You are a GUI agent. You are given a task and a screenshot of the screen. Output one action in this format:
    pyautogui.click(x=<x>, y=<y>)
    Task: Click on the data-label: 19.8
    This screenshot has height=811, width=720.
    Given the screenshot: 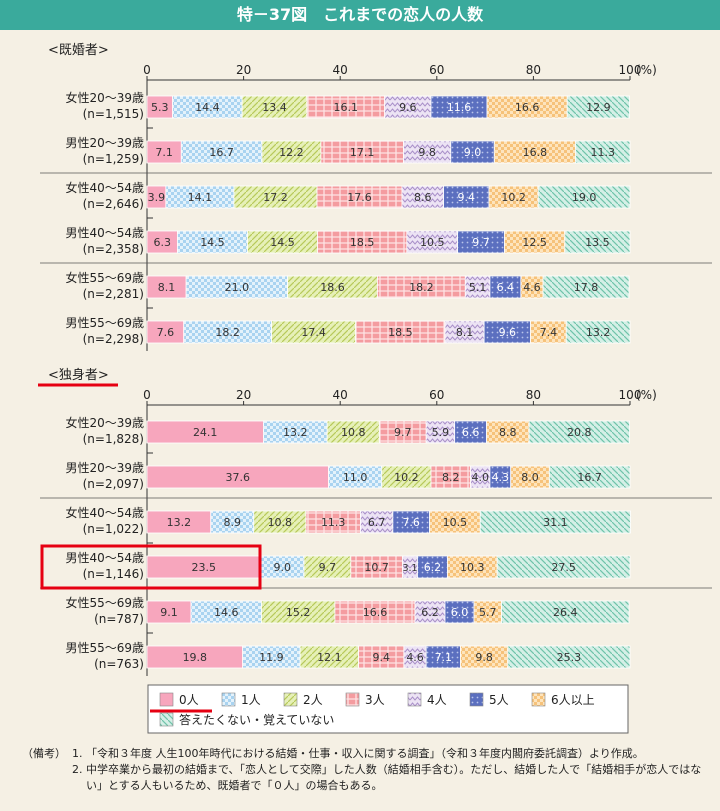 What is the action you would take?
    pyautogui.click(x=195, y=657)
    